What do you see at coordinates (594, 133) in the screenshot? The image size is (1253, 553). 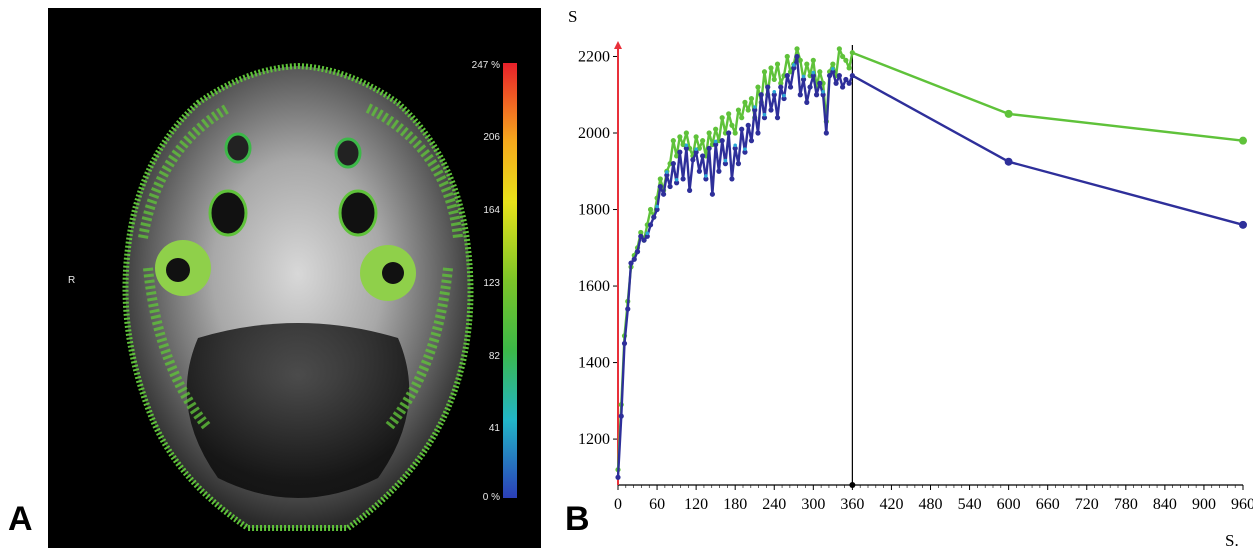 I see `y-tick-label: 2000` at bounding box center [594, 133].